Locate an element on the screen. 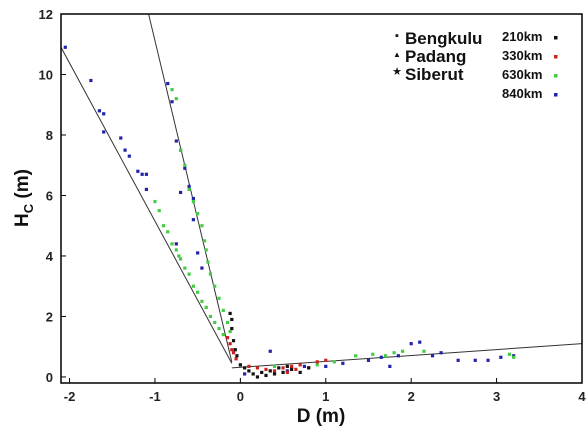  x-tick-label-2: 2 is located at coordinates (411, 396).